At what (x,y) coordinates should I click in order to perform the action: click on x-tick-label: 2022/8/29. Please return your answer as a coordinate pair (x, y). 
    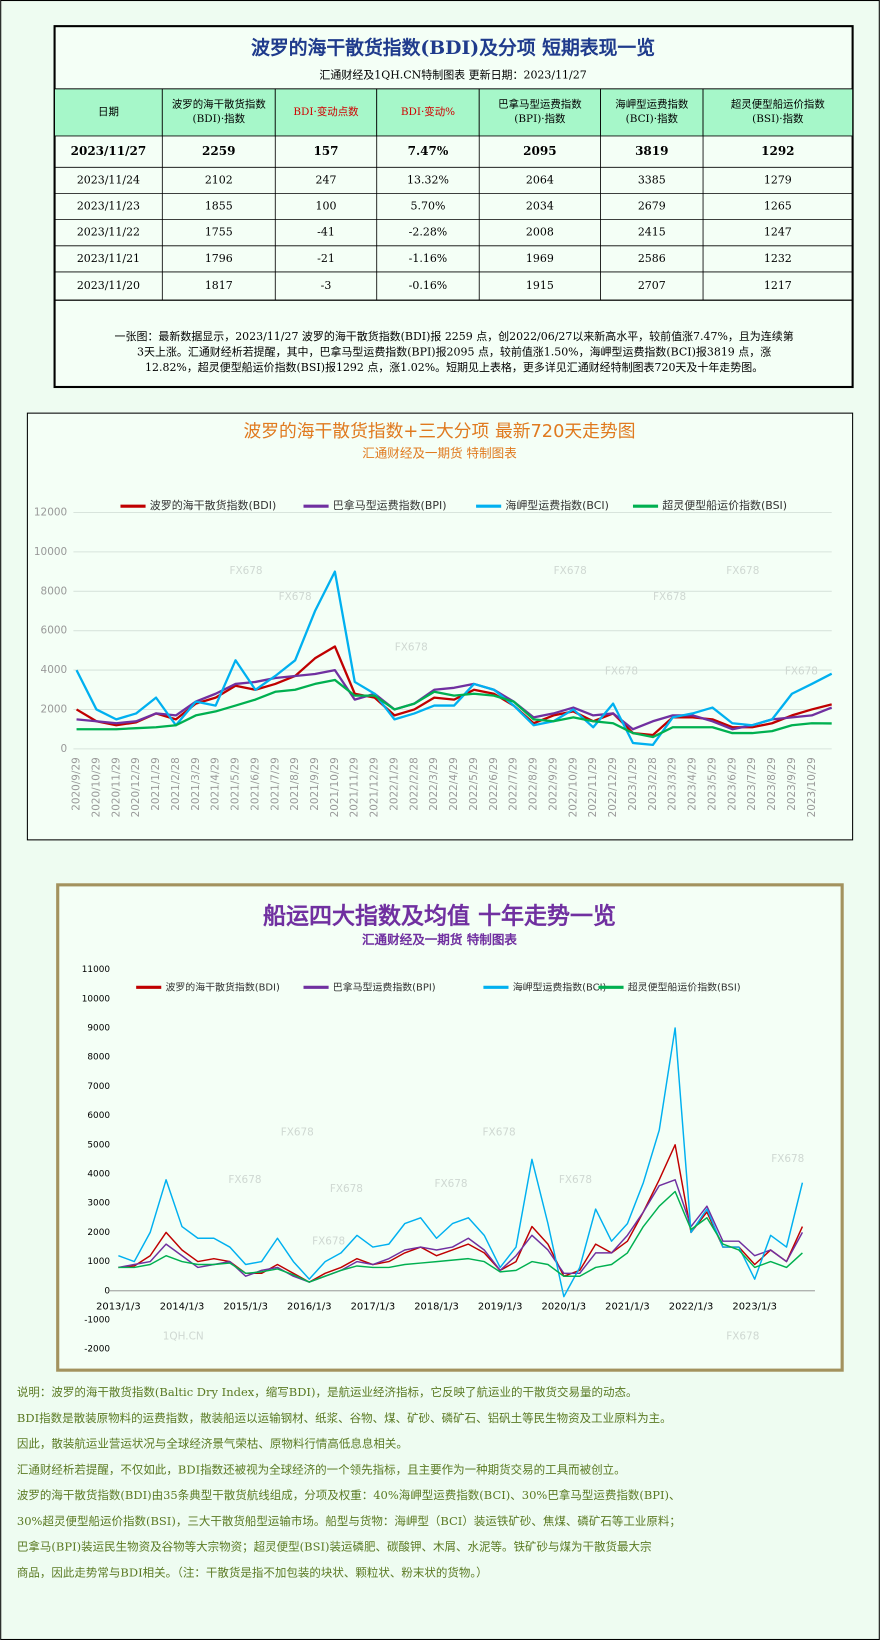
    Looking at the image, I should click on (534, 784).